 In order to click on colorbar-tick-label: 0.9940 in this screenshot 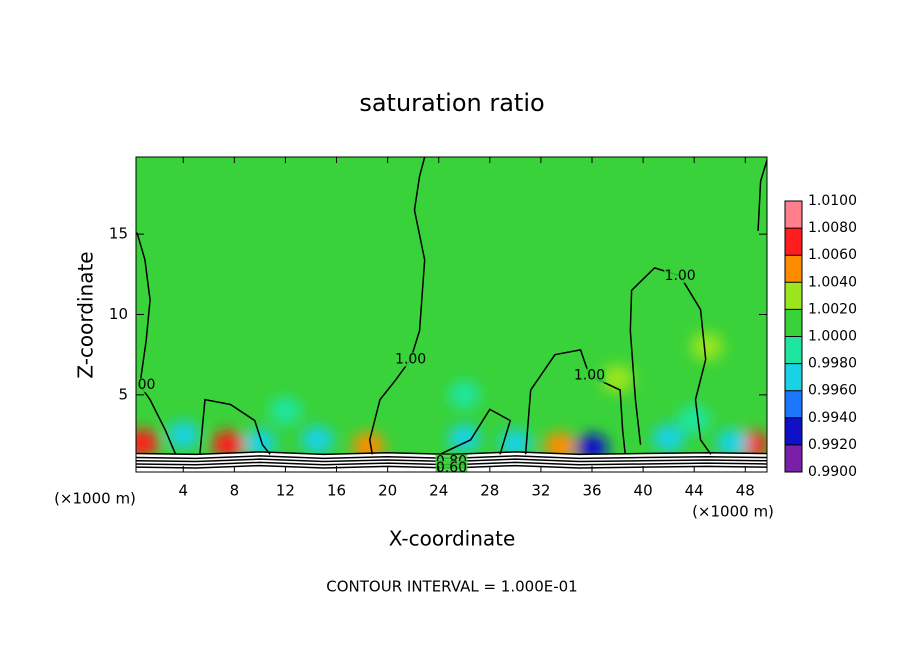, I will do `click(832, 418)`.